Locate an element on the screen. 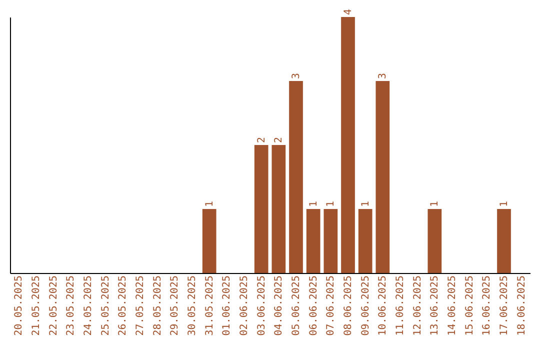 This screenshot has height=340, width=540. x-tick-label: 07.06.2025 is located at coordinates (331, 306).